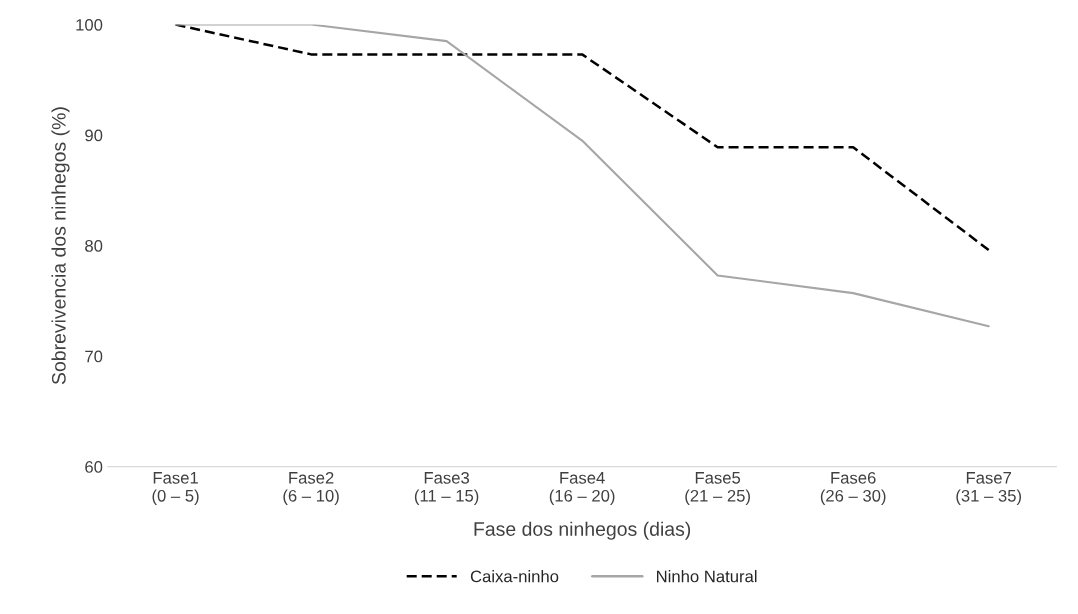 The height and width of the screenshot is (614, 1078). What do you see at coordinates (717, 488) in the screenshot?
I see `x-tick-label: Fase5 (21 – 25)` at bounding box center [717, 488].